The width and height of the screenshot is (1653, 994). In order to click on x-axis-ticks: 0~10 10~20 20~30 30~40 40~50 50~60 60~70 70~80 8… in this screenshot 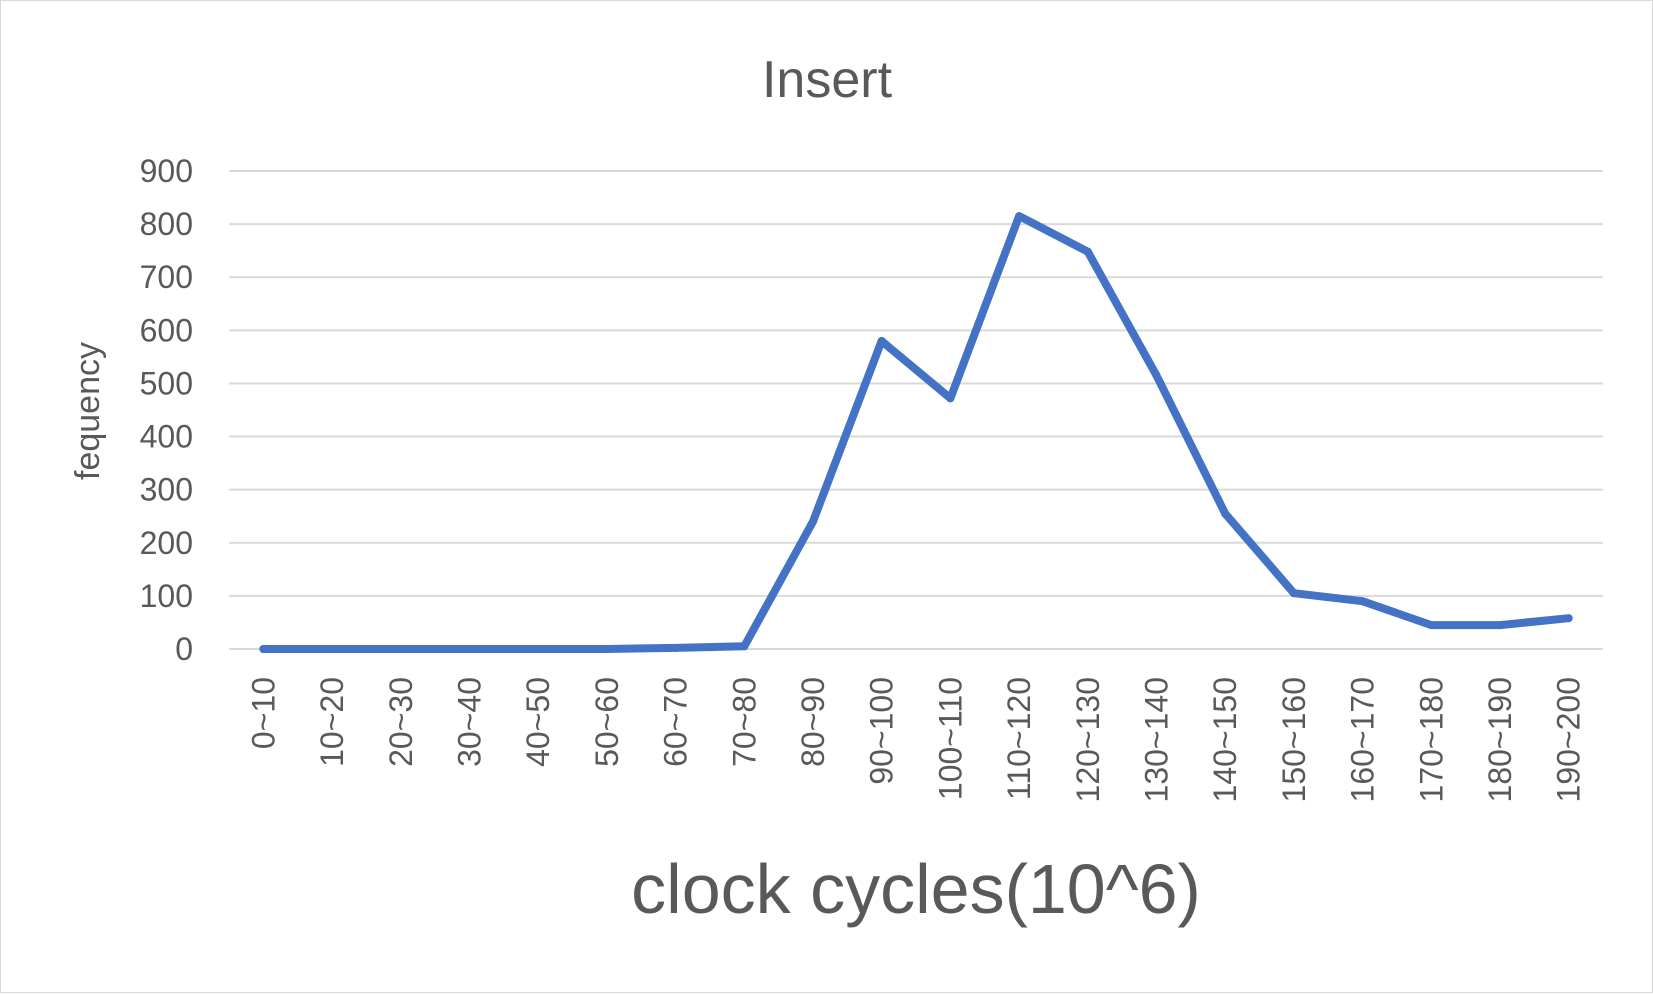, I will do `click(915, 739)`.